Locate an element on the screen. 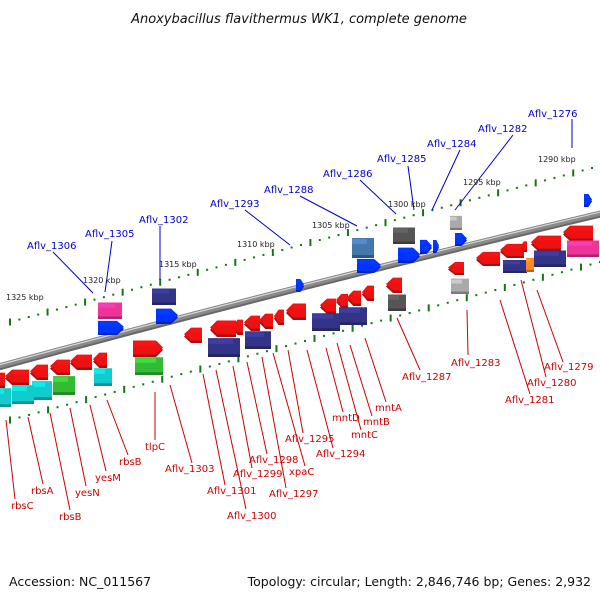  gene-label: Aflv_1280 is located at coordinates (552, 383).